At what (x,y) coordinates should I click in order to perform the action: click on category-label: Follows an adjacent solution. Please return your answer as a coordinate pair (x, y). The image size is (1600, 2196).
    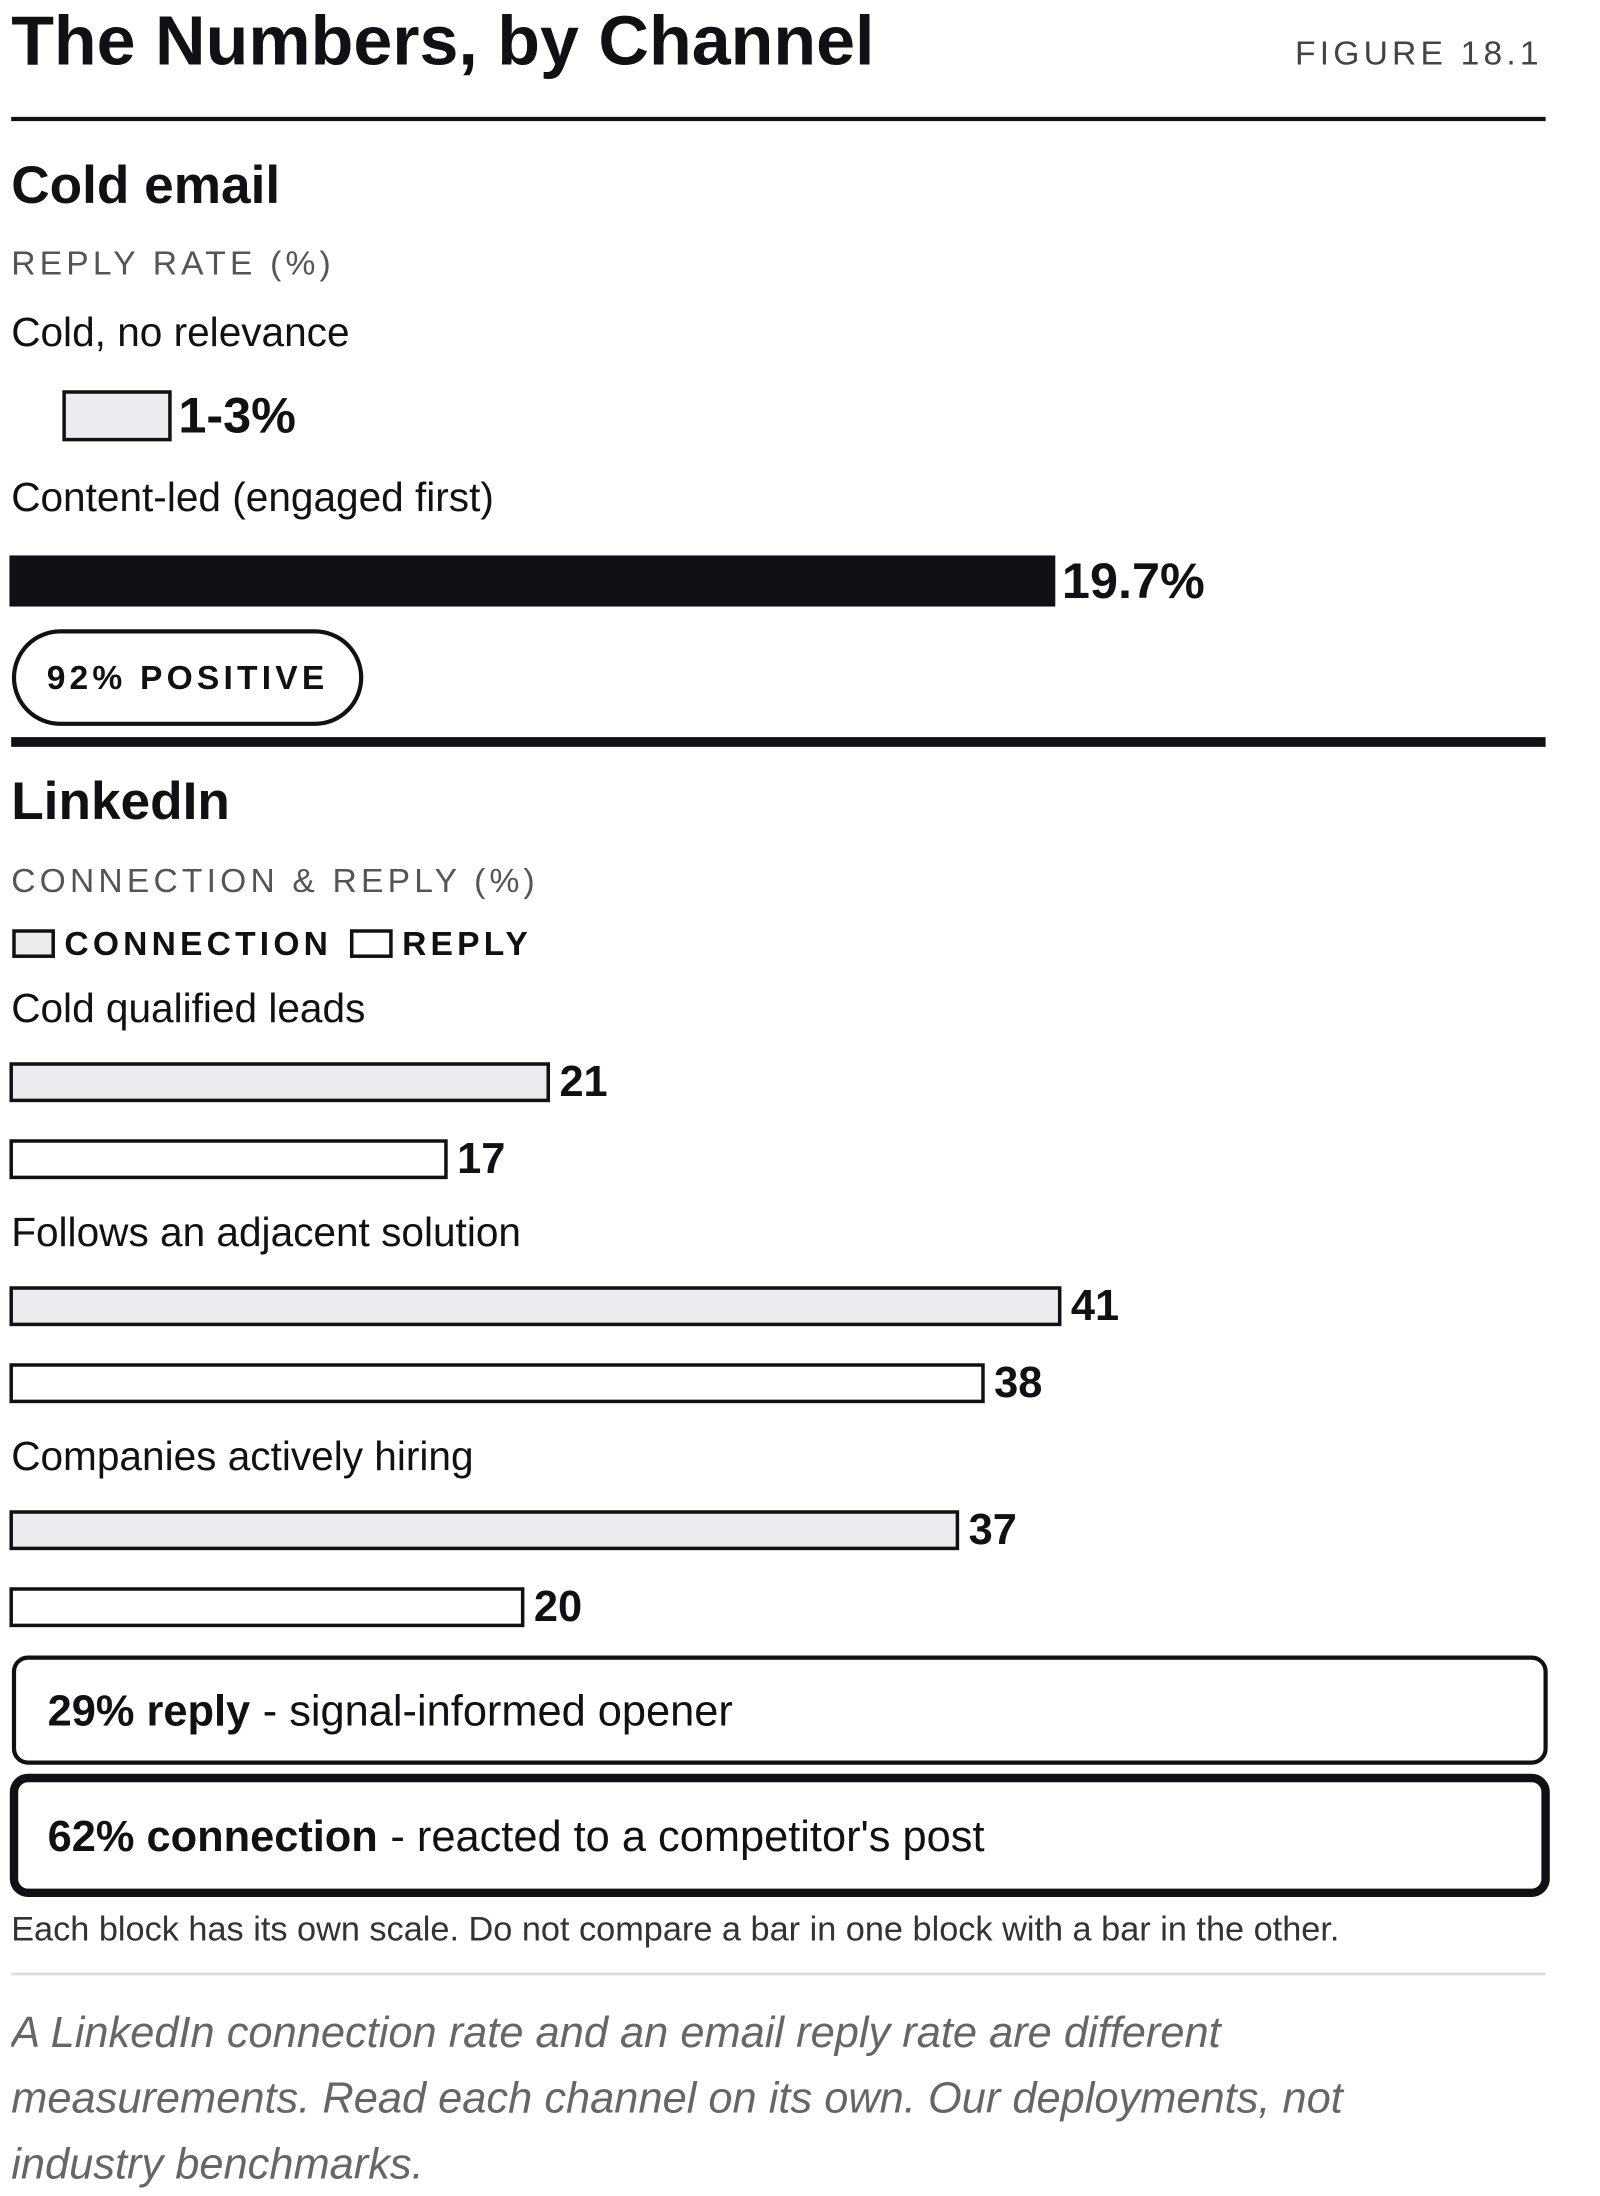
    Looking at the image, I should click on (266, 1232).